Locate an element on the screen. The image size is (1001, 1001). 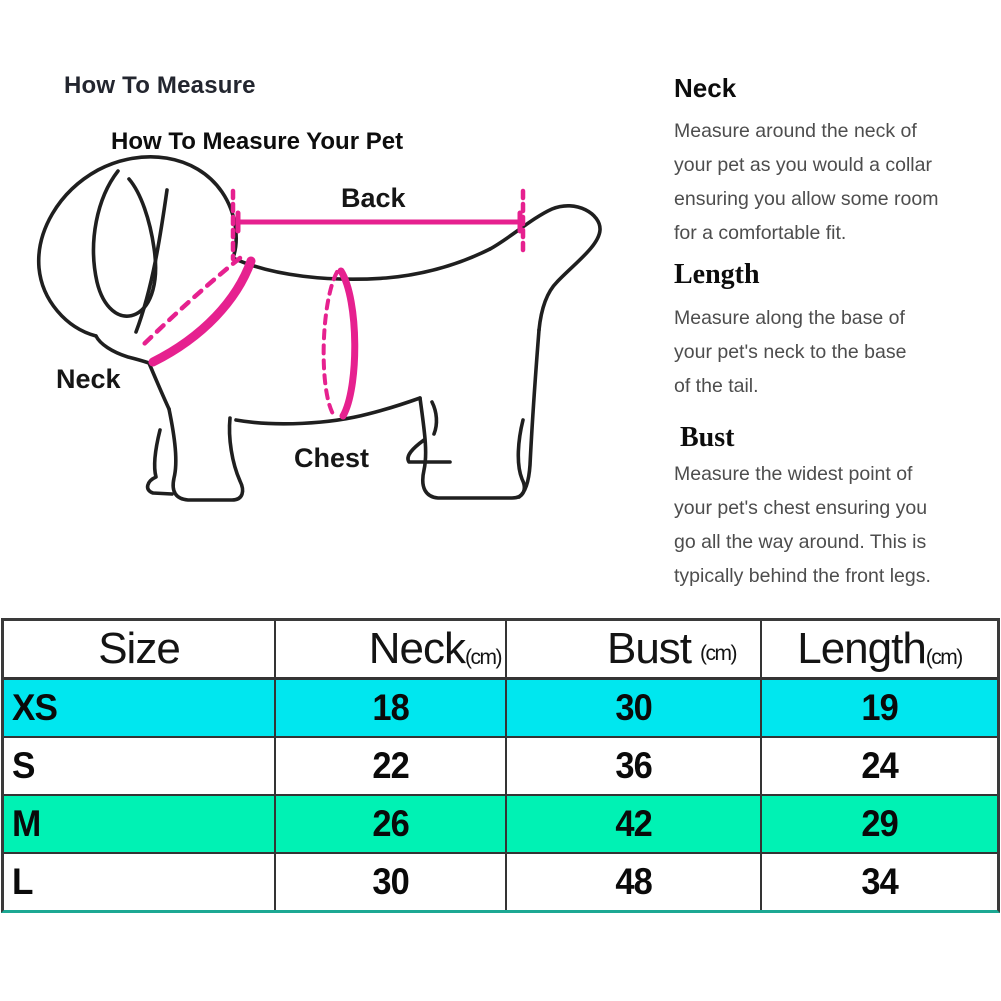
length-value: 19 is located at coordinates (879, 707).